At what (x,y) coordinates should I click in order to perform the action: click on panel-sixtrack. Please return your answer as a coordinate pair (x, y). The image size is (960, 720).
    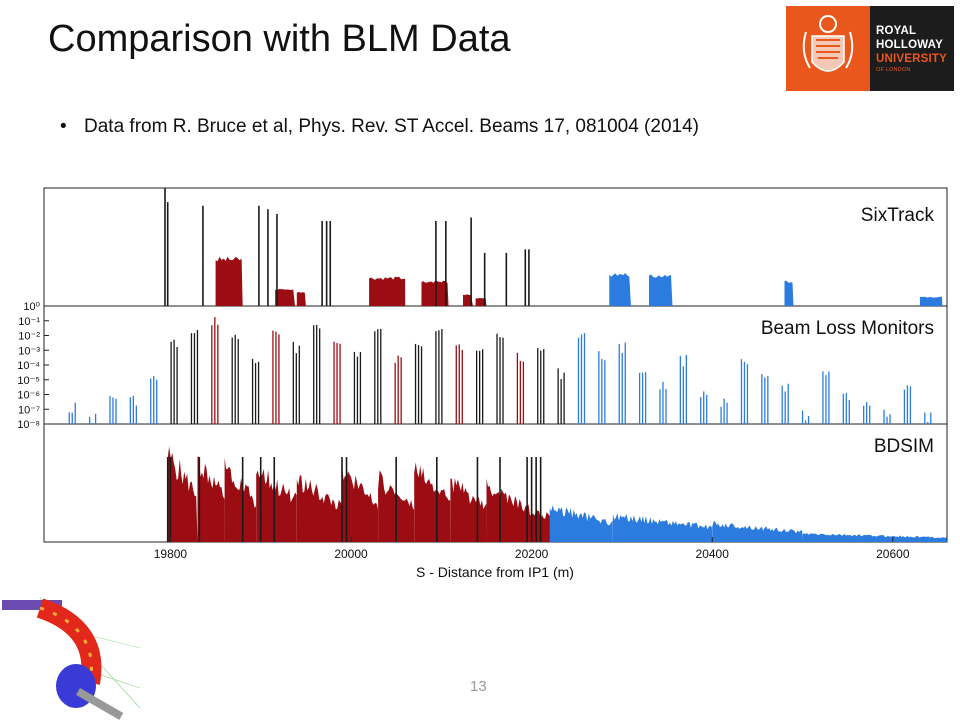
    Looking at the image, I should click on (553, 247).